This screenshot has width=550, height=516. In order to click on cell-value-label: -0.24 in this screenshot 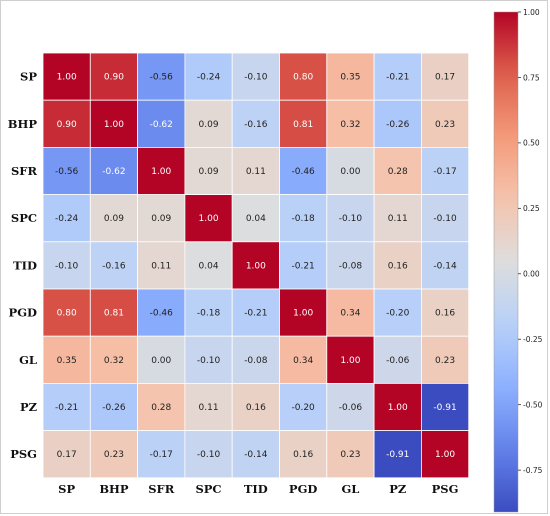, I will do `click(67, 219)`.